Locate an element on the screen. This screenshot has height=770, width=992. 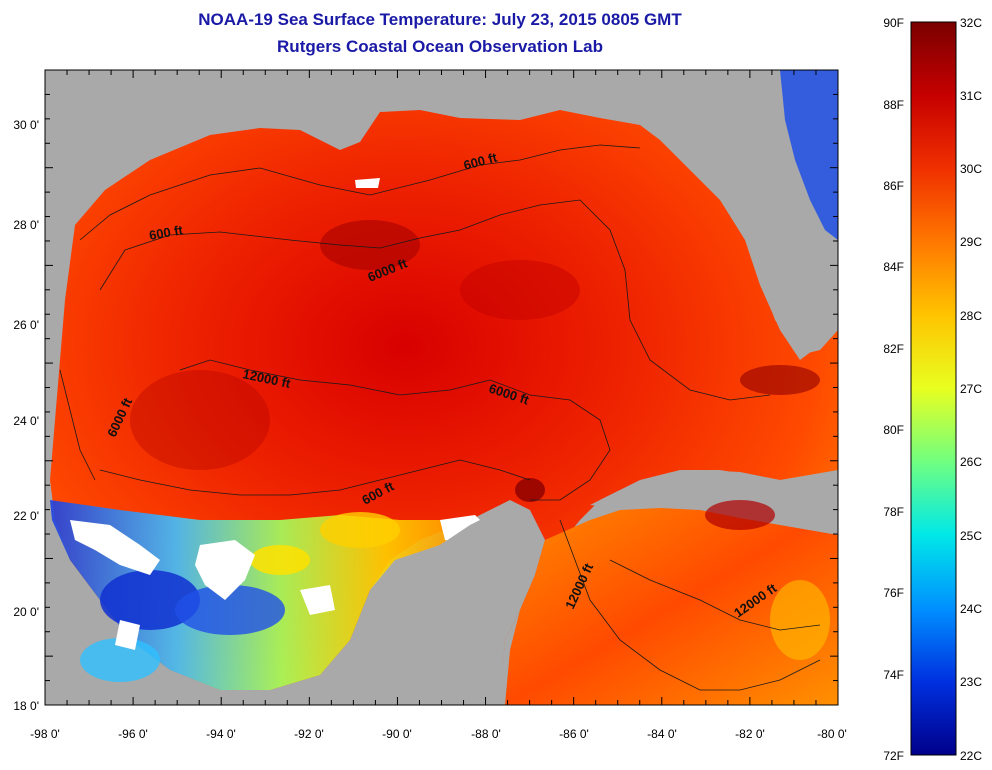
f-label: 80F is located at coordinates (893, 430).